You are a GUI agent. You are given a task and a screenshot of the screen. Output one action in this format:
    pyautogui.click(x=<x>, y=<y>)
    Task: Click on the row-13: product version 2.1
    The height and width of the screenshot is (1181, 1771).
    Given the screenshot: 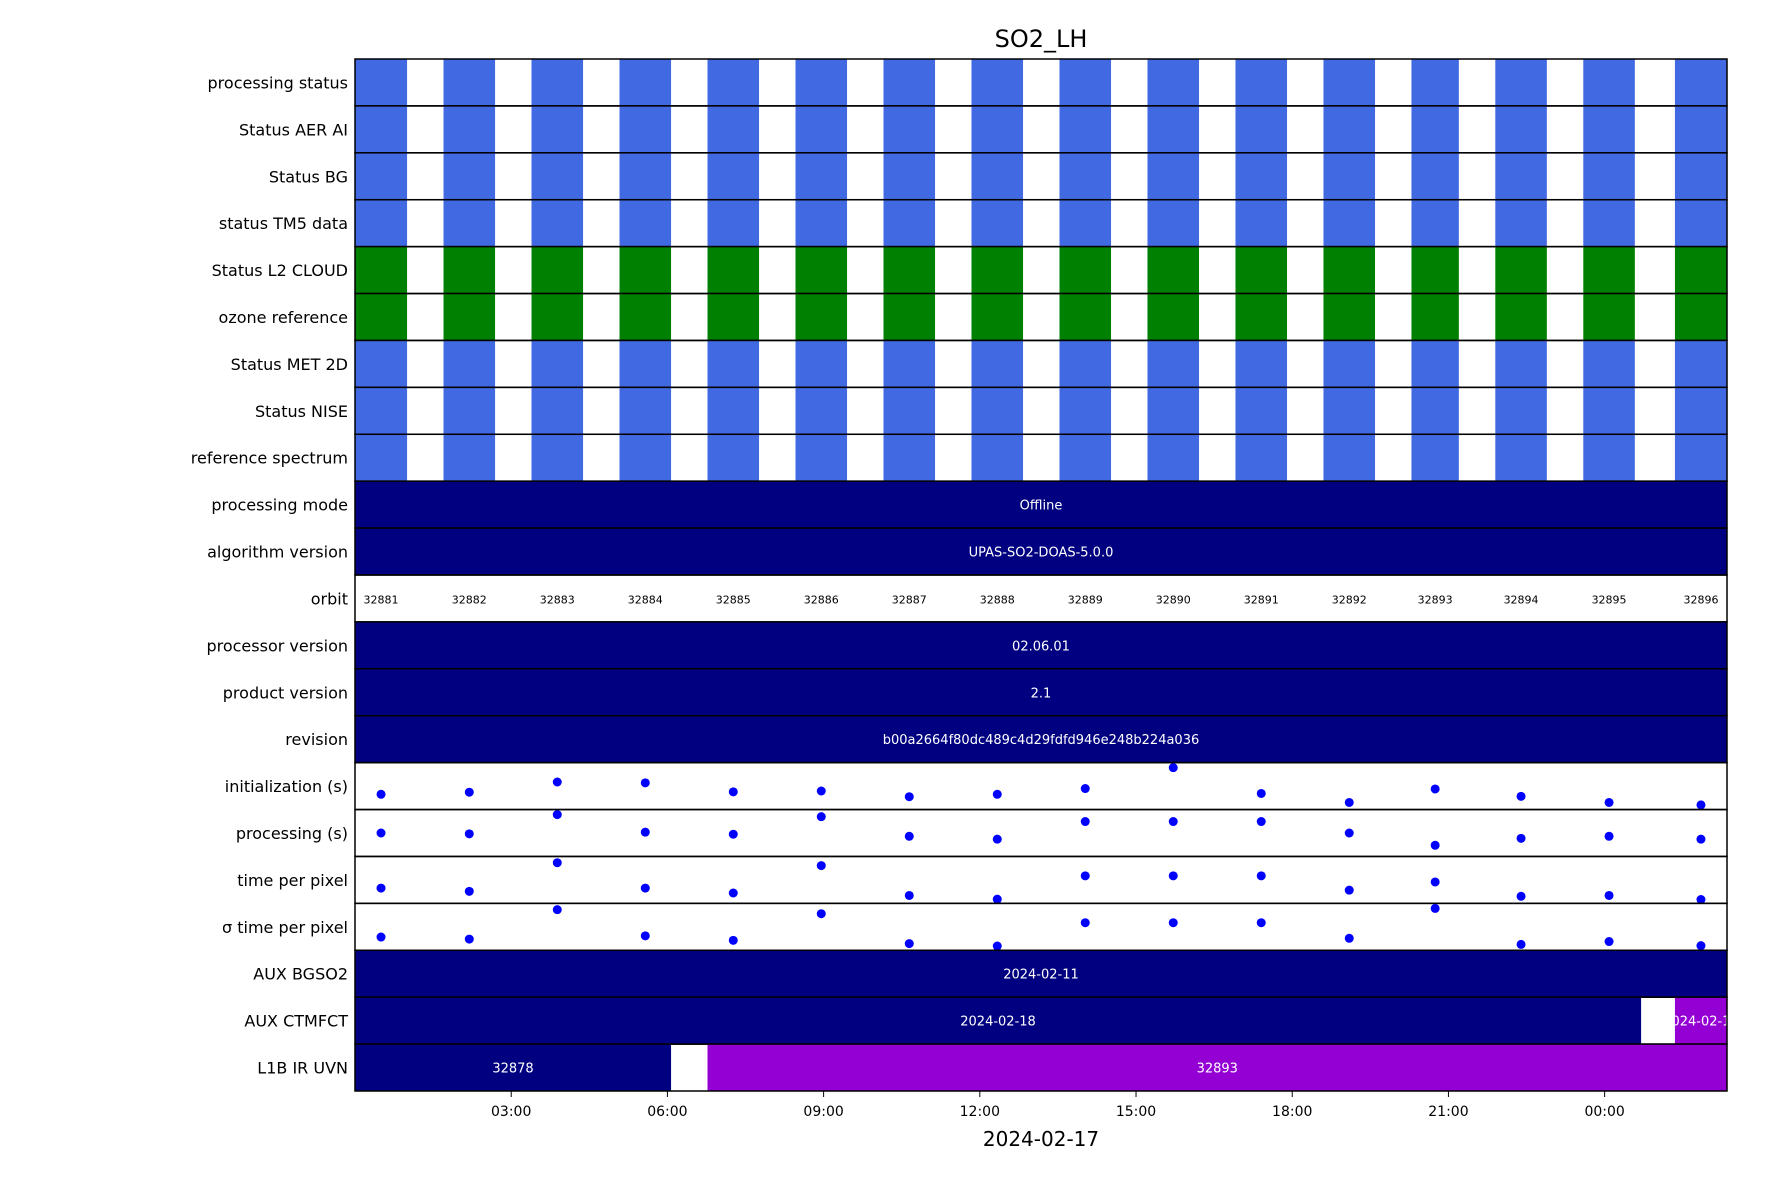 What is the action you would take?
    pyautogui.click(x=975, y=692)
    